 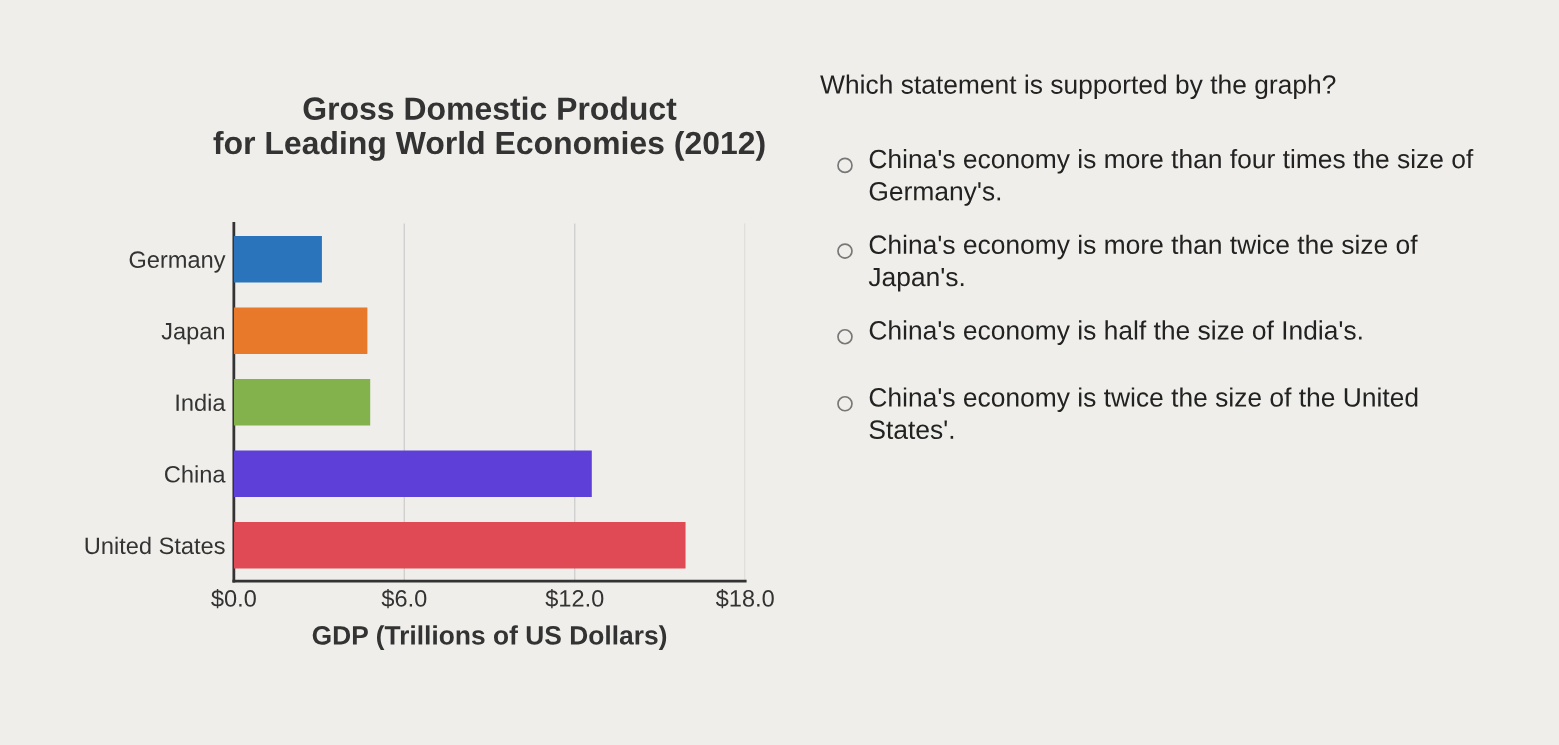 I want to click on text: China's economy is more than twice the size of Japan's., so click(x=1143, y=263).